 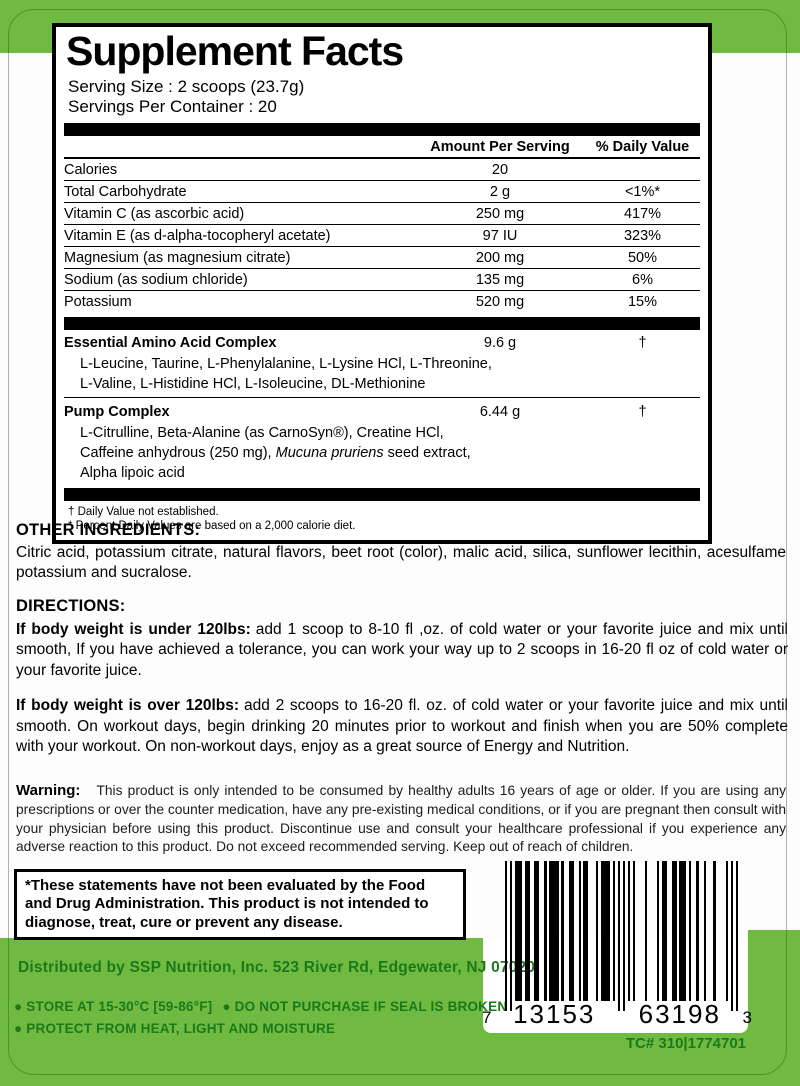 What do you see at coordinates (685, 1043) in the screenshot?
I see `tc-number: TC# 310|1774701` at bounding box center [685, 1043].